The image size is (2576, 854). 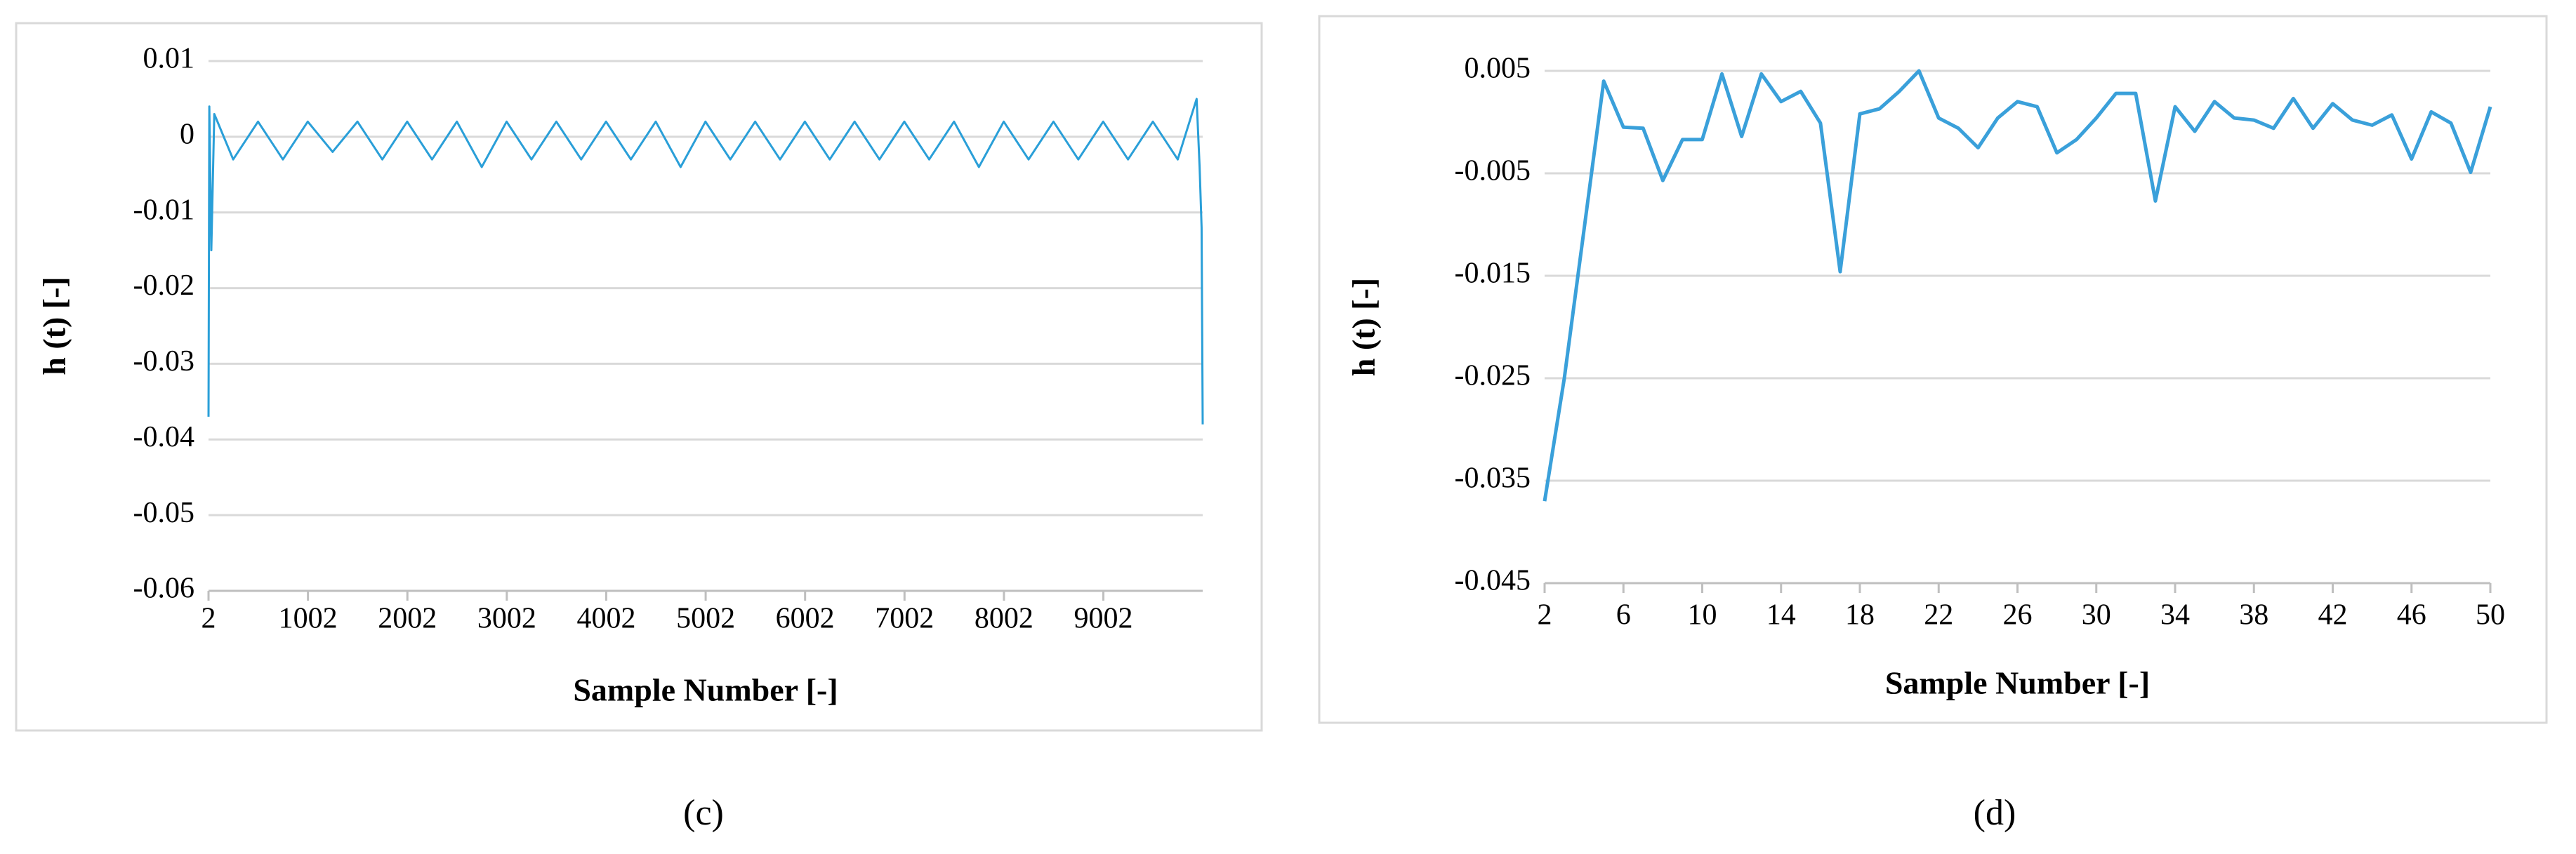 What do you see at coordinates (164, 361) in the screenshot?
I see `y-tick-label: -0.03` at bounding box center [164, 361].